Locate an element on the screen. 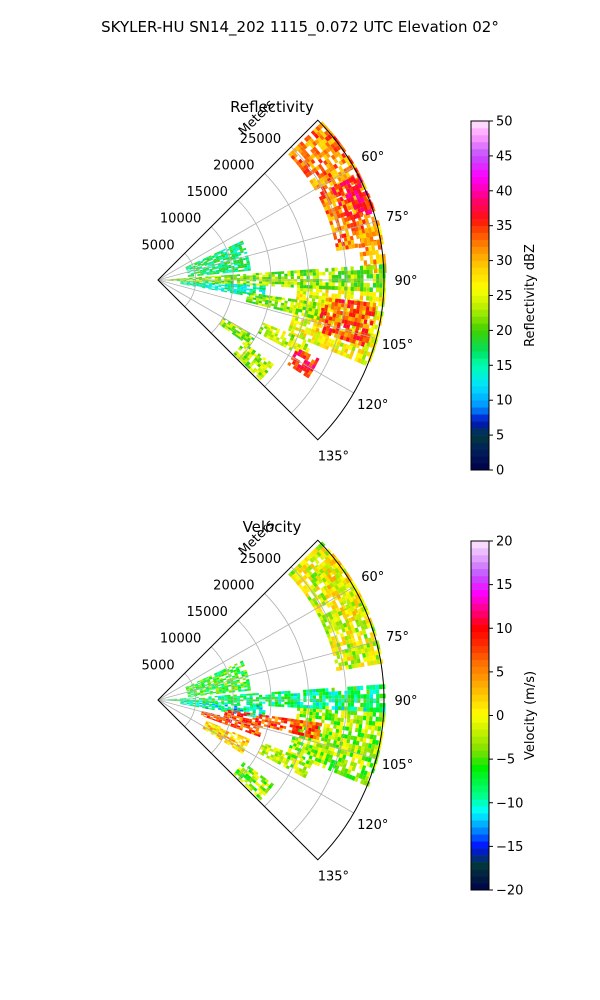 Image resolution: width=600 pixels, height=1000 pixels. range-tick-label: 20000 is located at coordinates (233, 165).